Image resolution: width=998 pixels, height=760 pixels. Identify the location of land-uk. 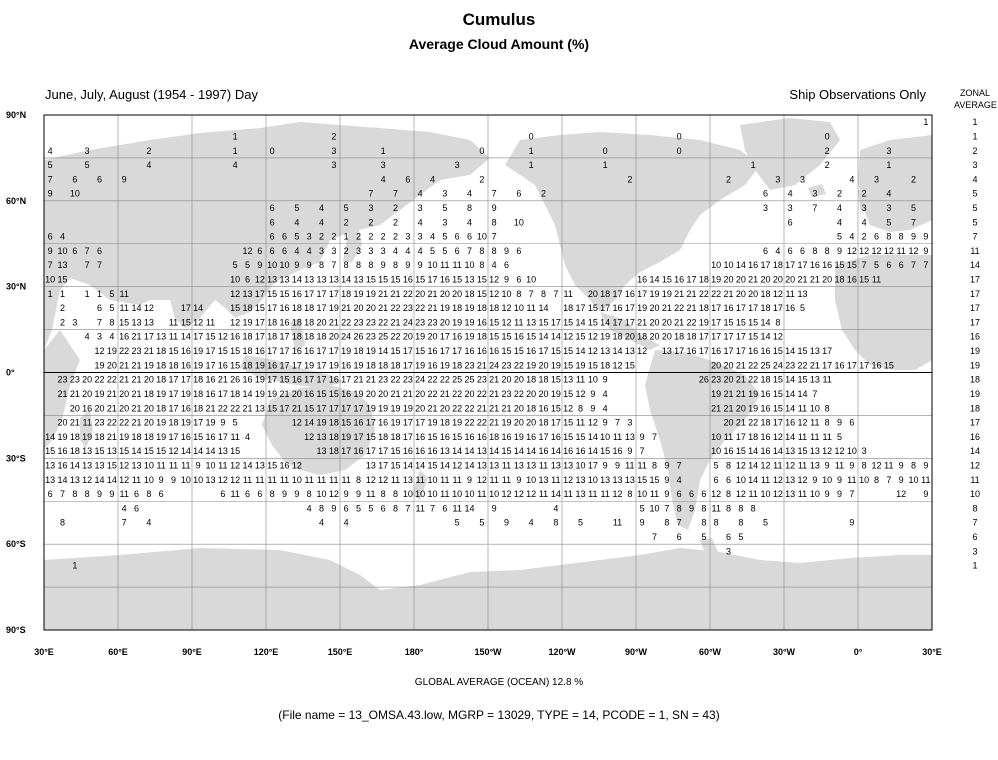
(864, 199).